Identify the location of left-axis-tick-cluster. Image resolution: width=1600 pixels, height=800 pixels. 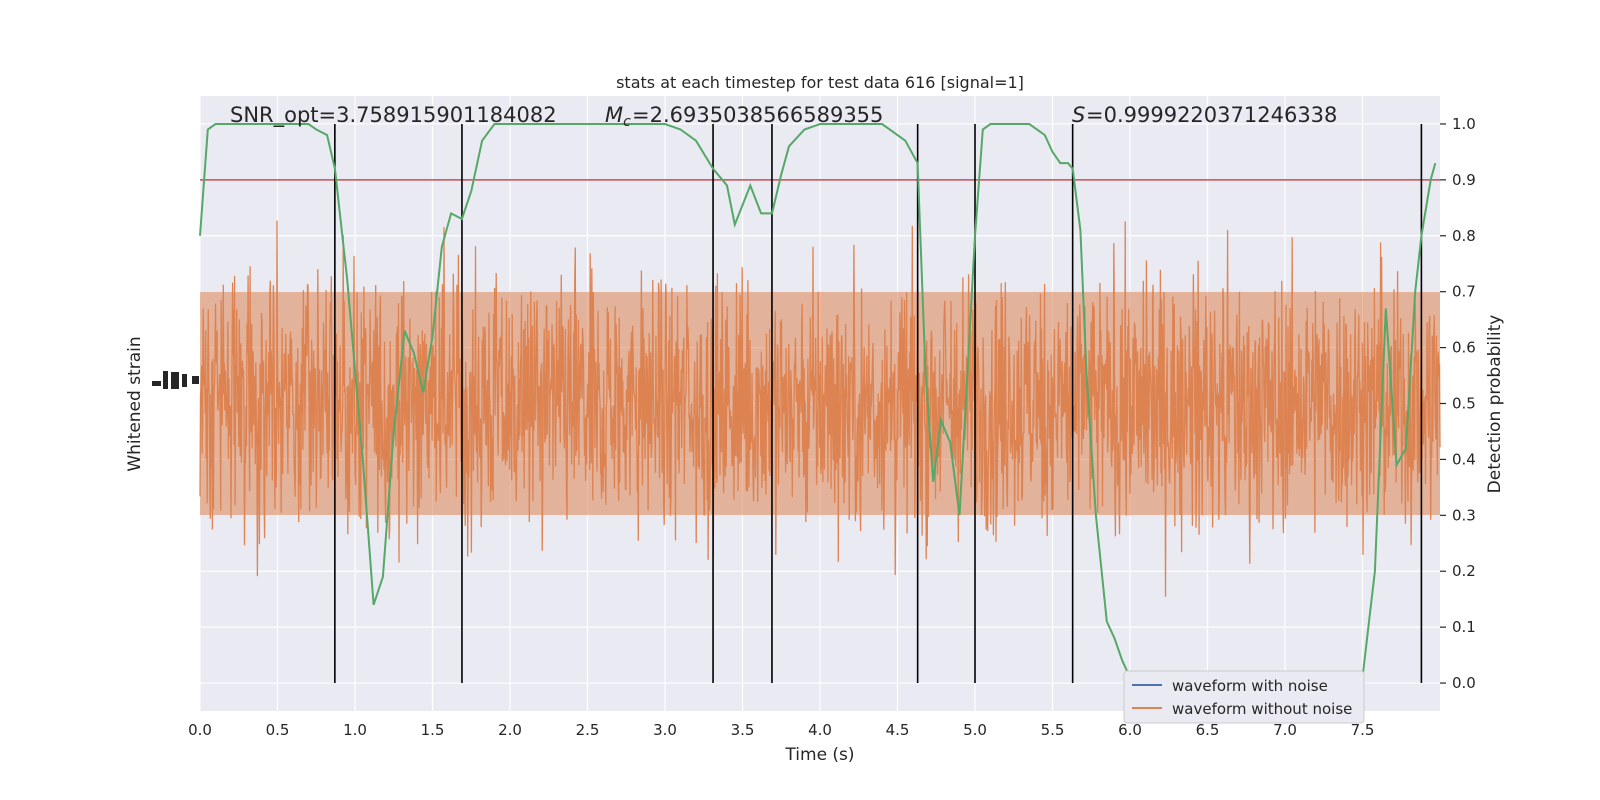
(175, 380).